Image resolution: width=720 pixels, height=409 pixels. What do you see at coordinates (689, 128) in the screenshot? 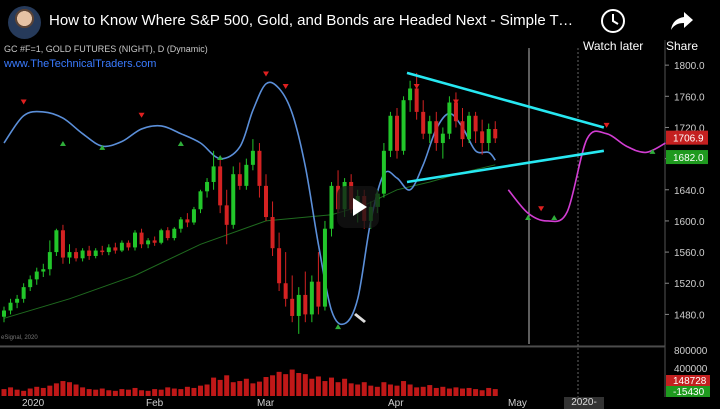
I see `y-tick-label: 1720.0` at bounding box center [689, 128].